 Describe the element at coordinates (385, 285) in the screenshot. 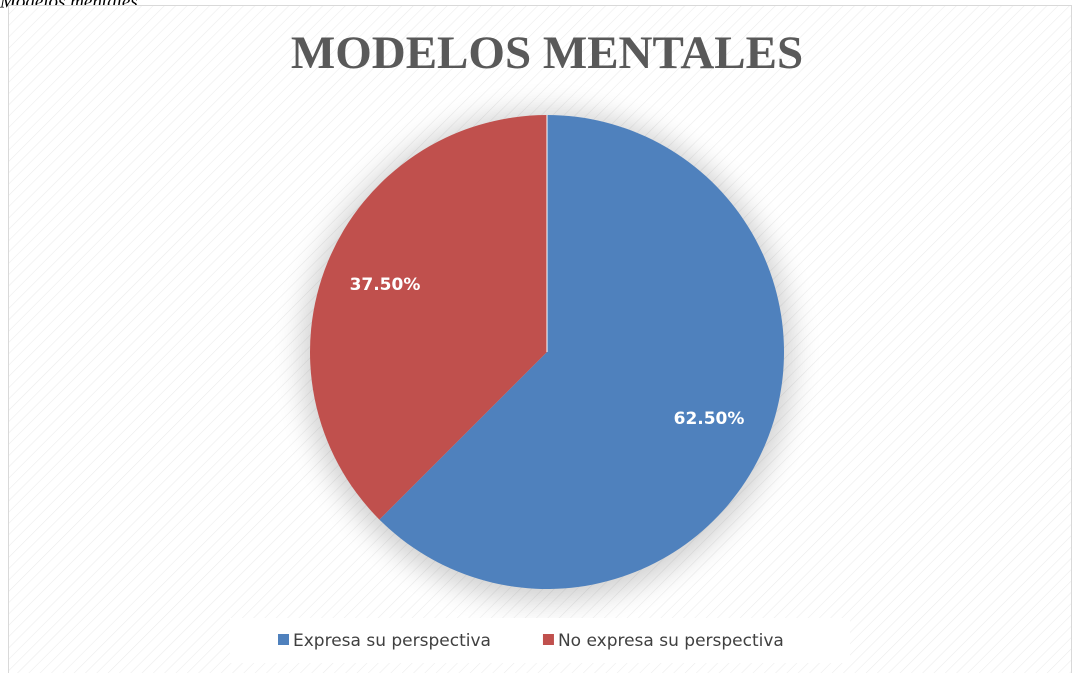

I see `data-label: 37.50%` at that location.